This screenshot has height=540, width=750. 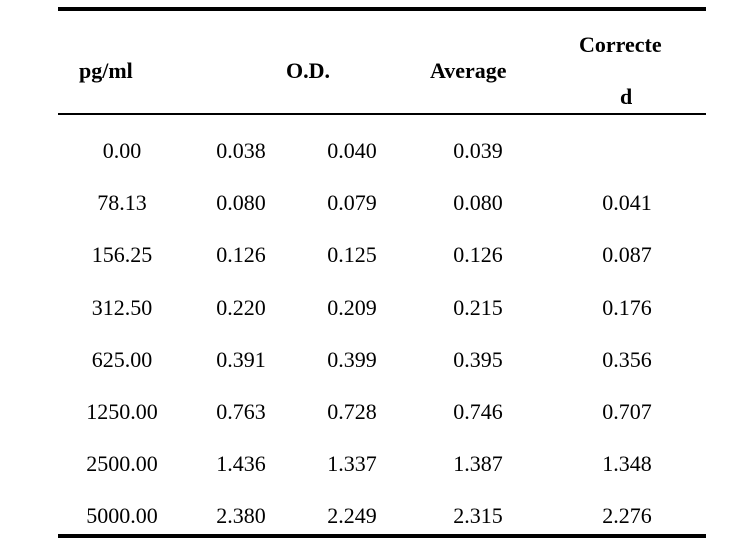 What do you see at coordinates (352, 359) in the screenshot?
I see `cell-od-2: 0.399` at bounding box center [352, 359].